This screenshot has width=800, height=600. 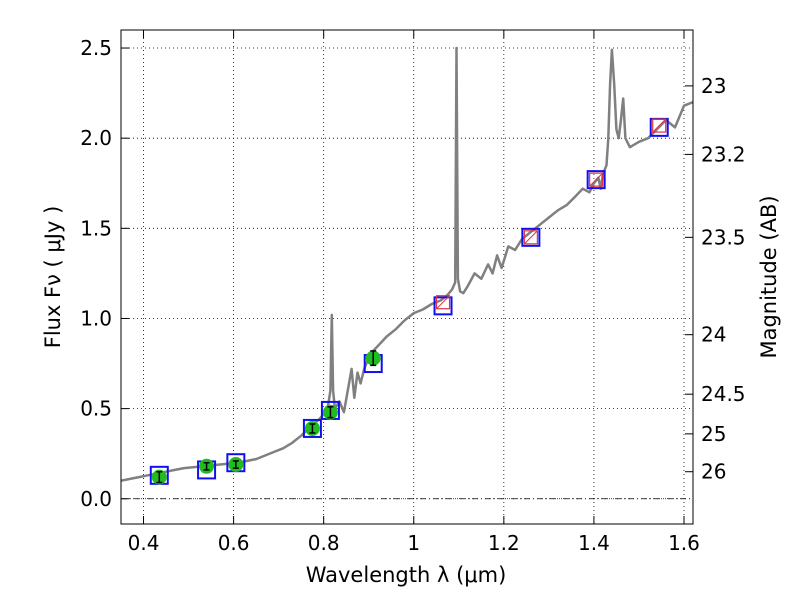 I want to click on y-tick-label: 1.5, so click(x=96, y=228).